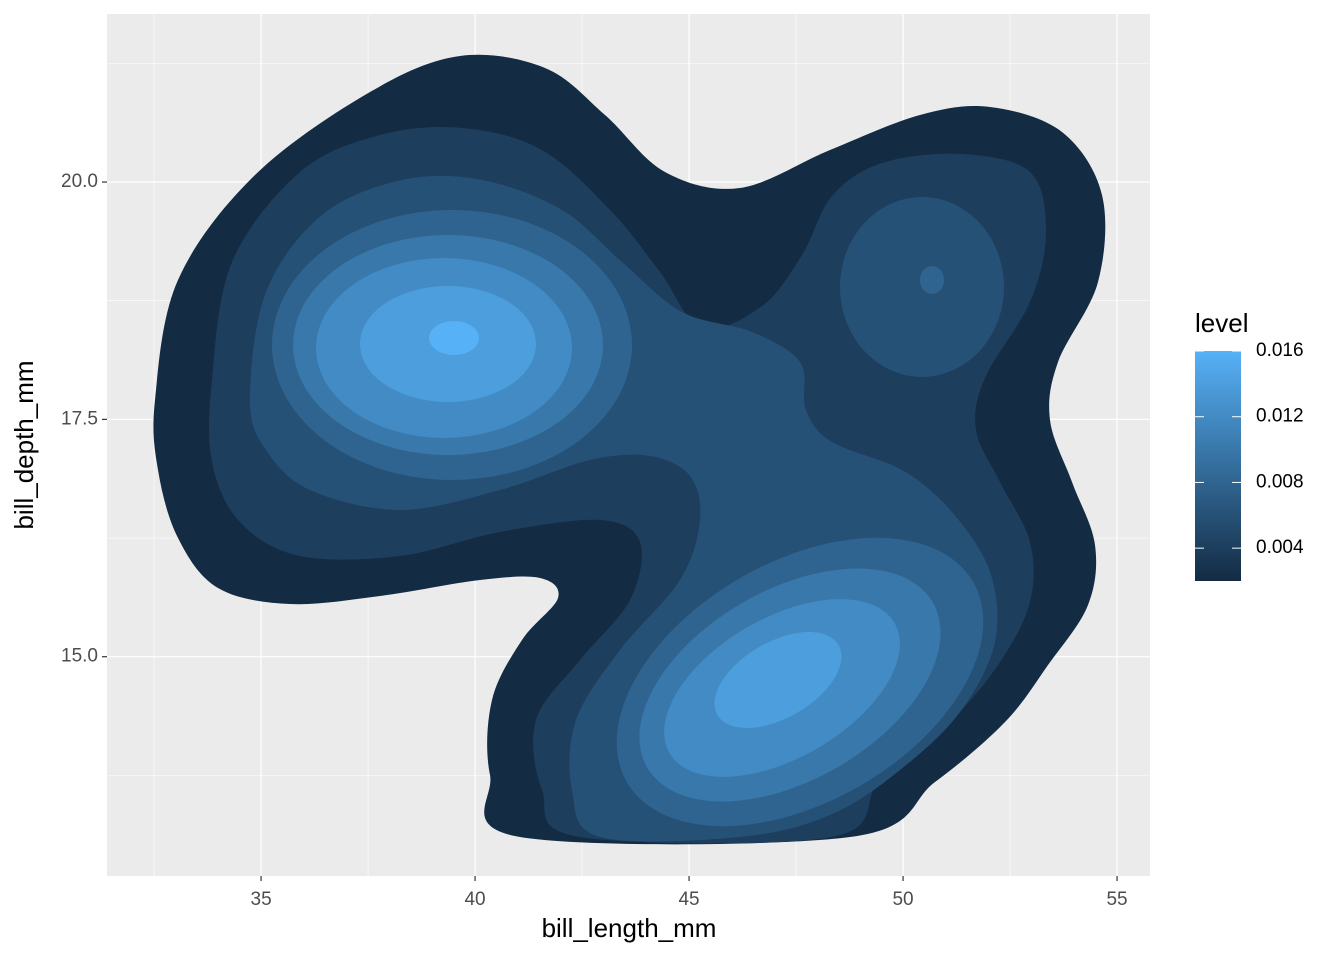  Describe the element at coordinates (1280, 416) in the screenshot. I see `legend-tick-label: 0.012` at that location.